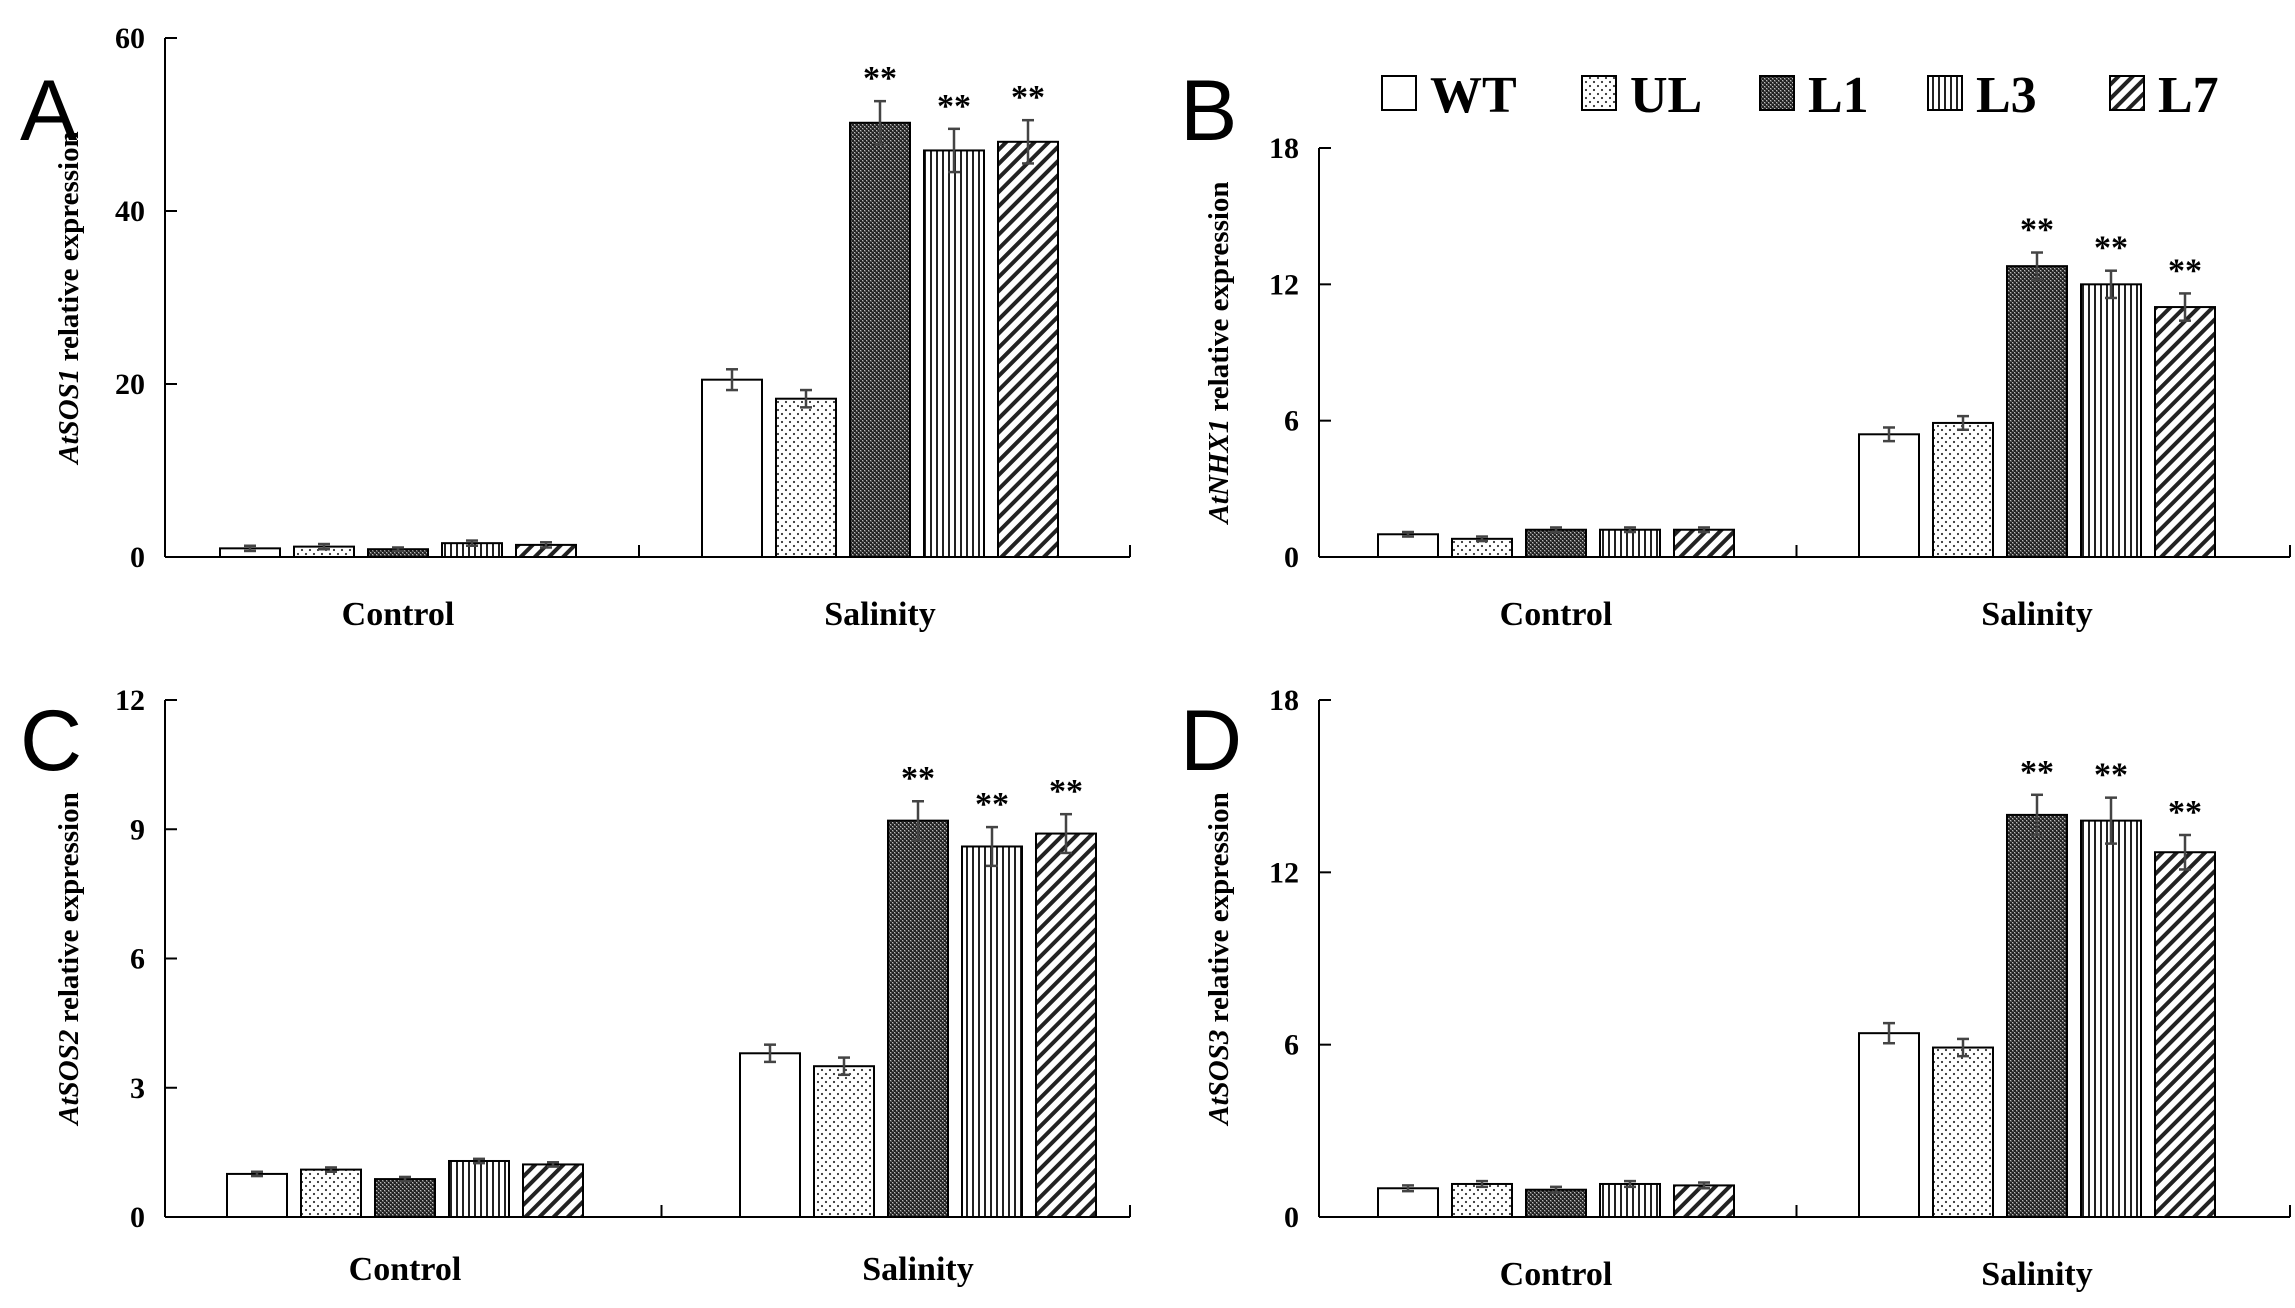 The image size is (2295, 1308). What do you see at coordinates (1666, 95) in the screenshot?
I see `legend-label-ul: UL` at bounding box center [1666, 95].